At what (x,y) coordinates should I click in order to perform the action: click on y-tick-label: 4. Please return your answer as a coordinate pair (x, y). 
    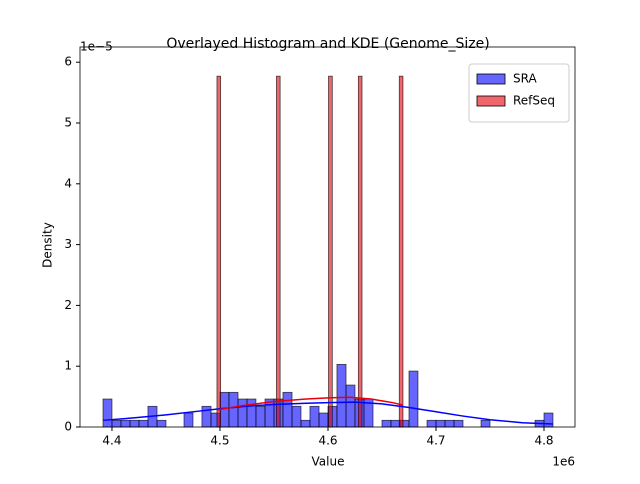
    Looking at the image, I should click on (68, 183).